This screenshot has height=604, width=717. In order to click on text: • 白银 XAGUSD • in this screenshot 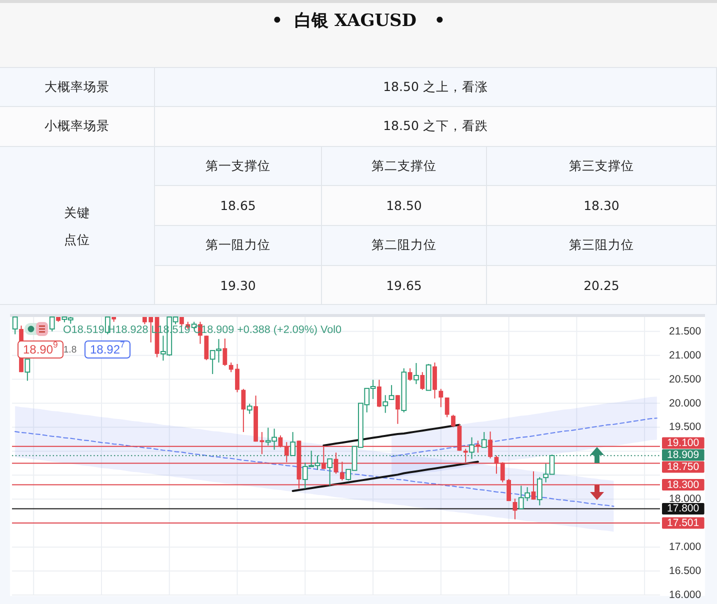, I will do `click(358, 21)`.